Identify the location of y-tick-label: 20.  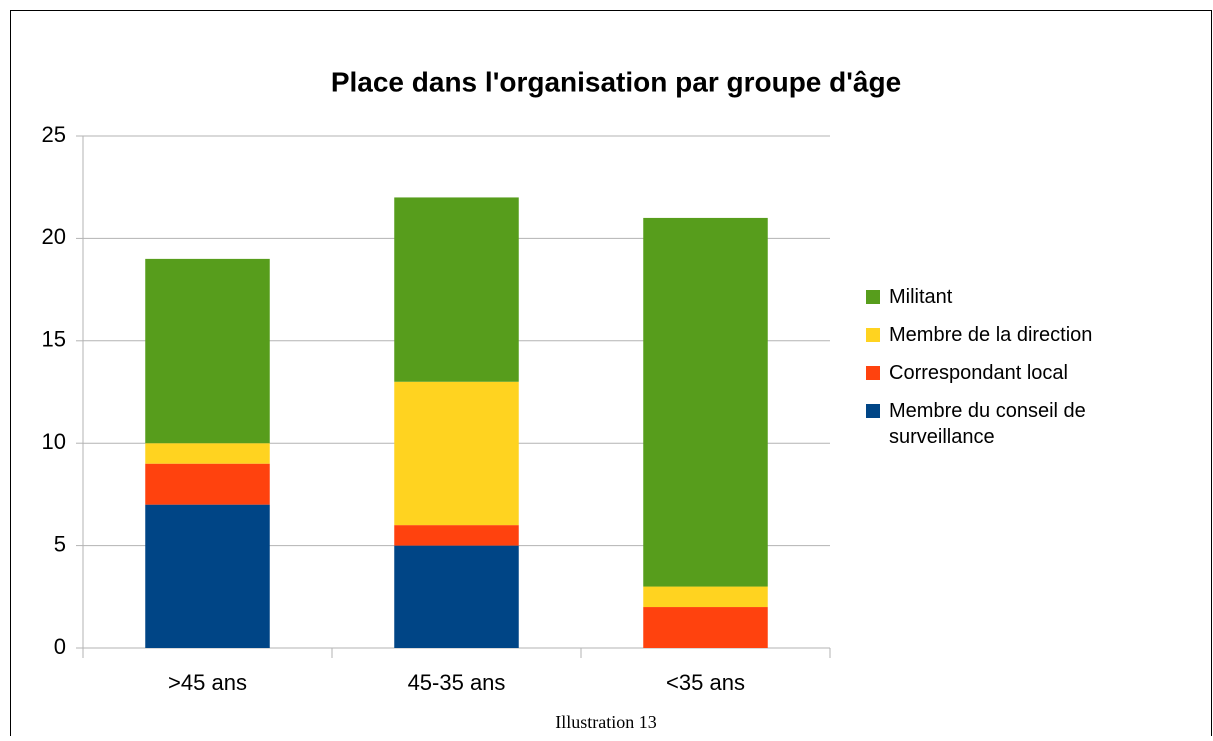
(54, 236).